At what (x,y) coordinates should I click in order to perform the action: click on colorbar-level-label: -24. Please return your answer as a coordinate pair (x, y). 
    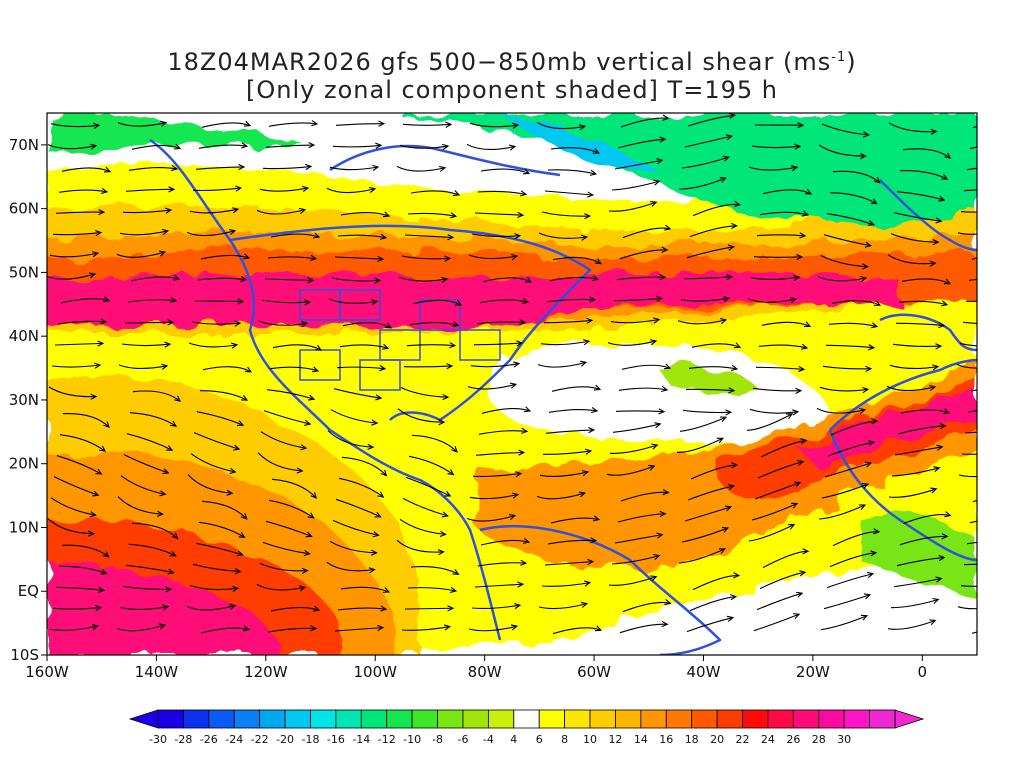
    Looking at the image, I should click on (234, 739).